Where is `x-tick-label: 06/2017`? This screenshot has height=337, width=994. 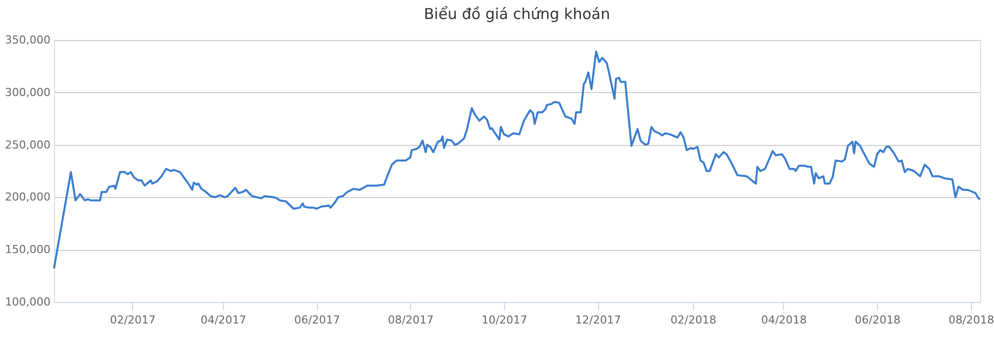 x-tick-label: 06/2017 is located at coordinates (317, 320).